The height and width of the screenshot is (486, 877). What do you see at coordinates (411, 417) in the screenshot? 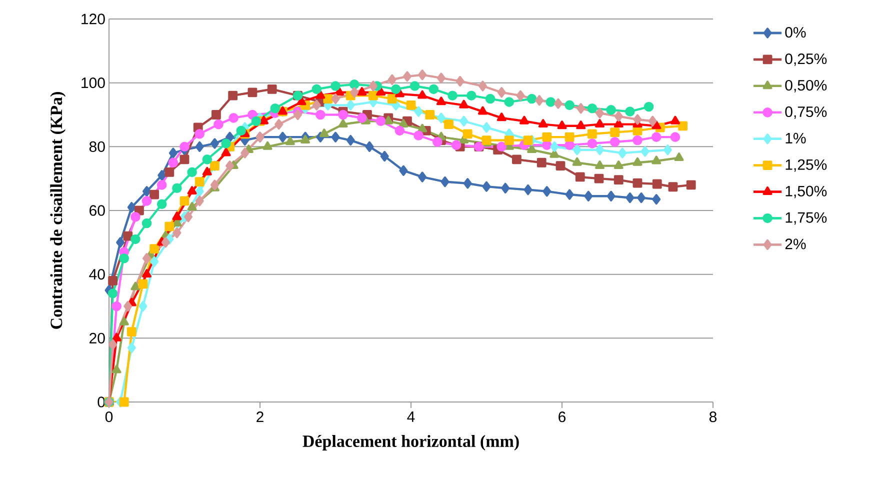
I see `x-tick-label: 4` at bounding box center [411, 417].